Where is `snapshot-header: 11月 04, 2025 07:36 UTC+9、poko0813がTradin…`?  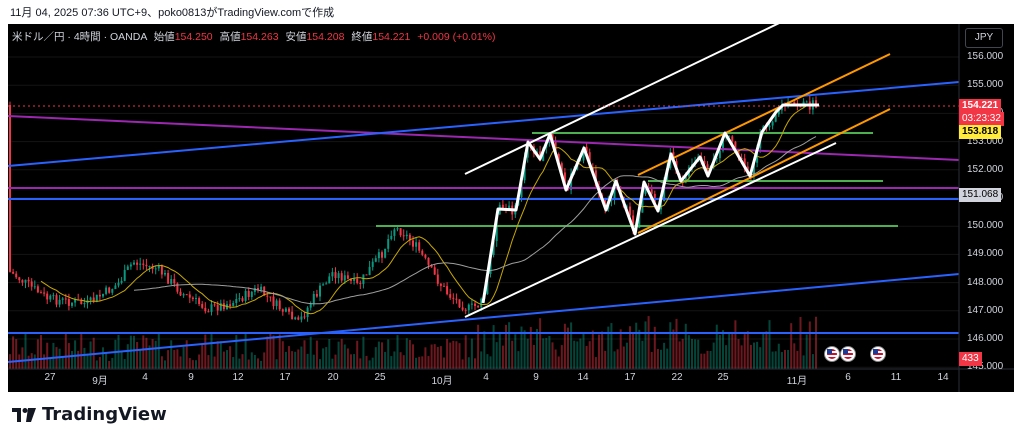 snapshot-header: 11月 04, 2025 07:36 UTC+9、poko0813がTradin… is located at coordinates (172, 13).